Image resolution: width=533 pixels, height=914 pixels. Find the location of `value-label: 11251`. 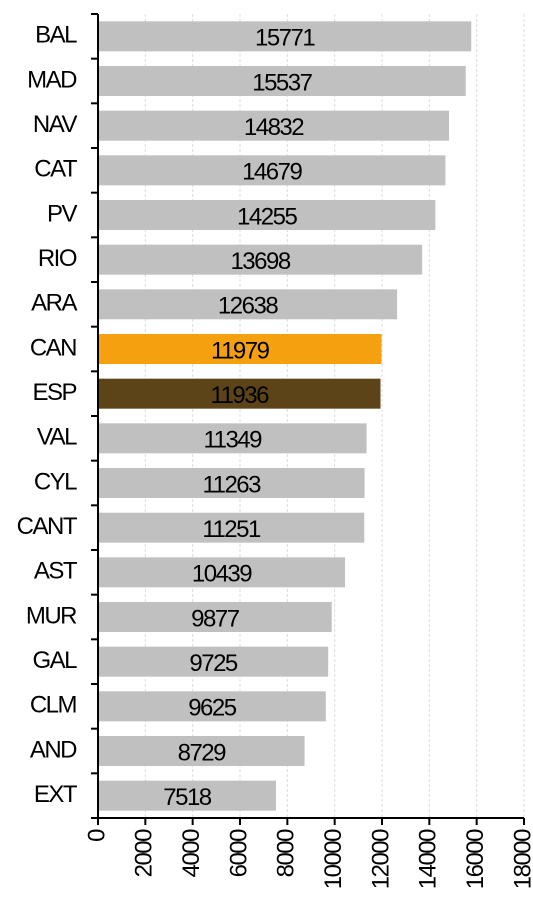

value-label: 11251 is located at coordinates (231, 529).